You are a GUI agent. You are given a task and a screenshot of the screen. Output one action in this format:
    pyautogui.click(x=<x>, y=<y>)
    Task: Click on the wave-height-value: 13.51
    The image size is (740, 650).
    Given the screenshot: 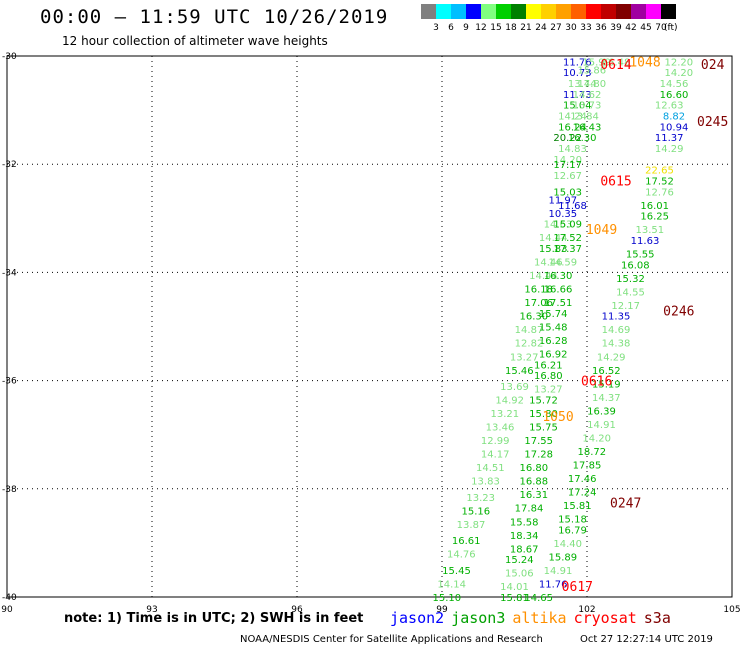 What is the action you would take?
    pyautogui.click(x=650, y=230)
    